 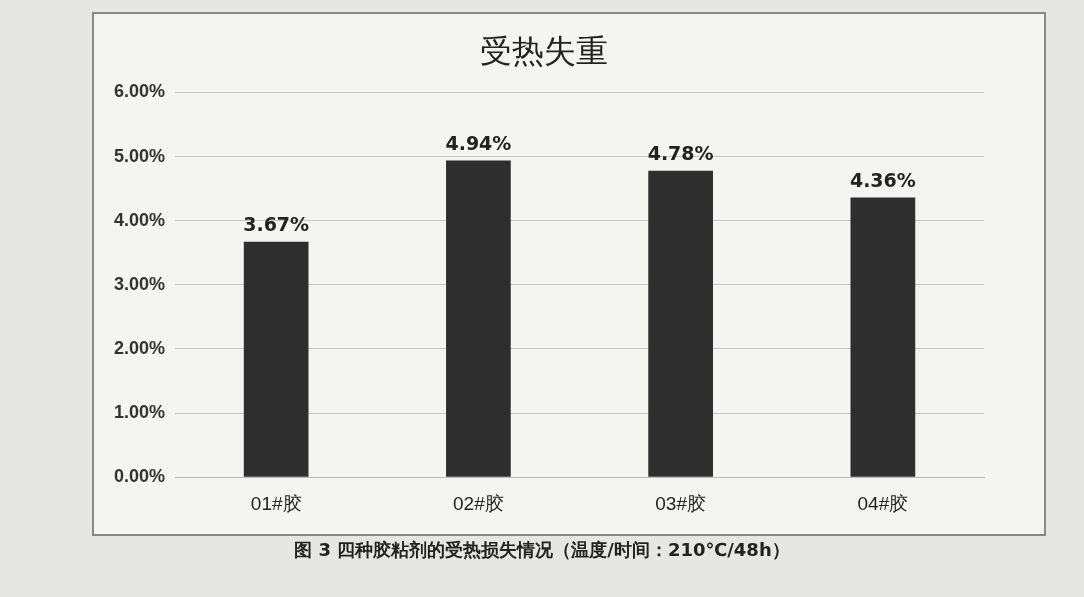 I want to click on y-tick-label: 6.00%, so click(x=139, y=91).